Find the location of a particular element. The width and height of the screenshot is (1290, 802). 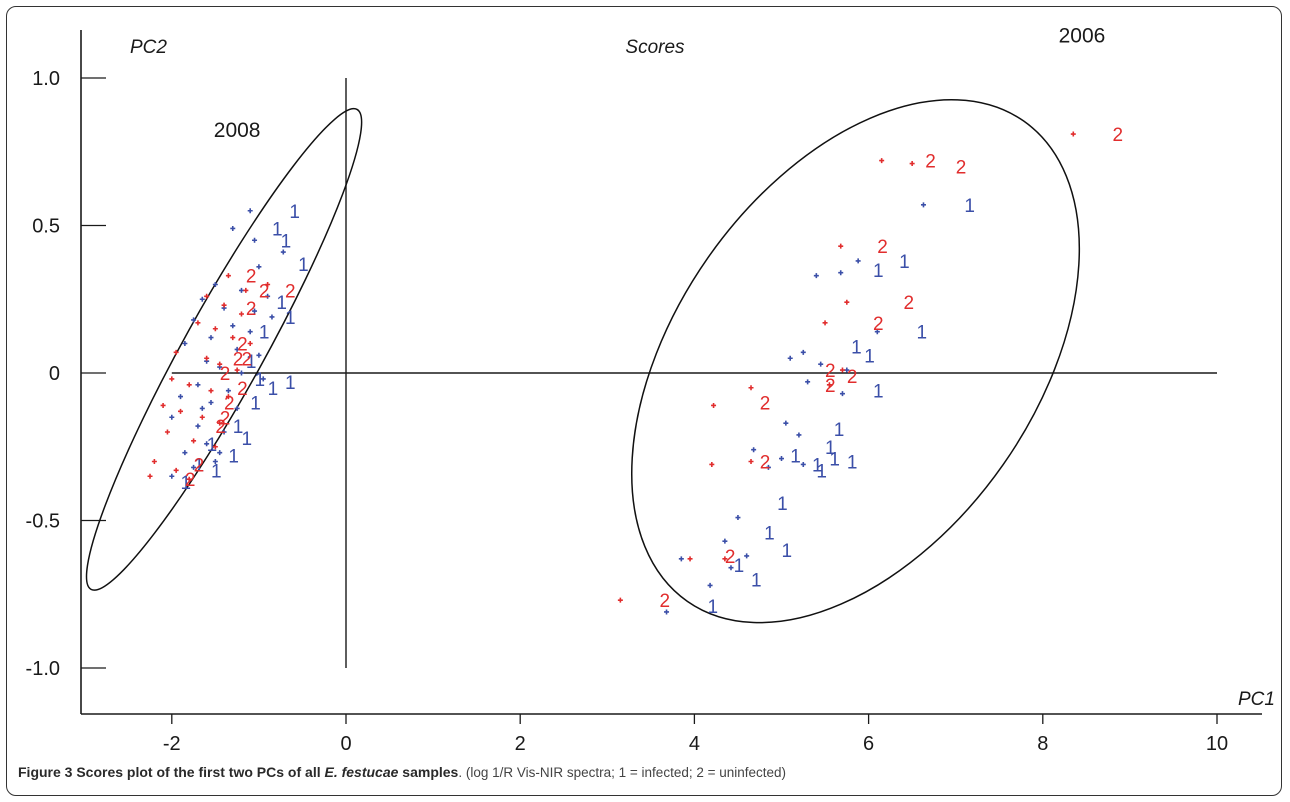

y-tick-label: 1.0 is located at coordinates (46, 79).